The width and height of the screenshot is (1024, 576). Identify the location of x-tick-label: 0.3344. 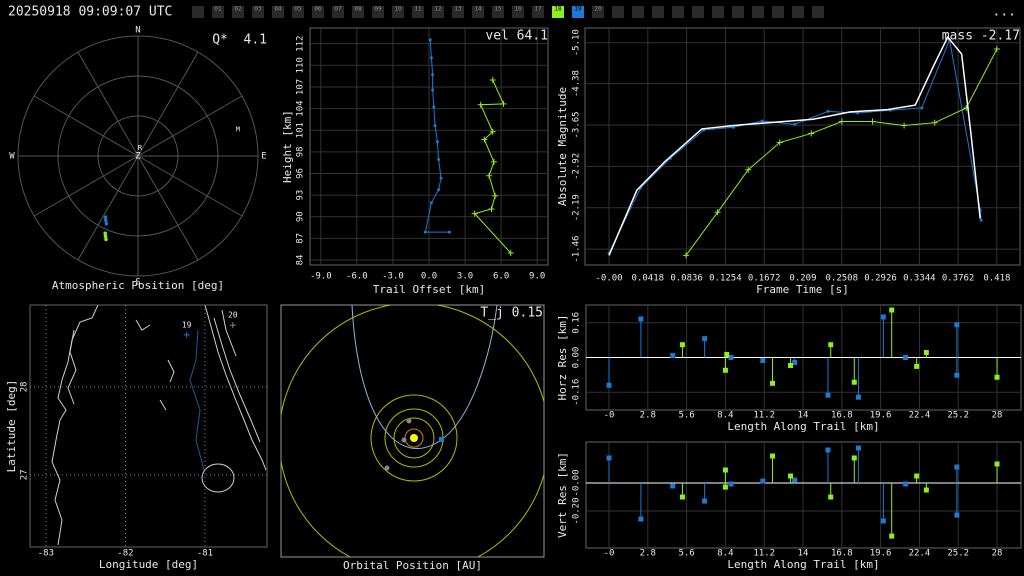
(919, 279).